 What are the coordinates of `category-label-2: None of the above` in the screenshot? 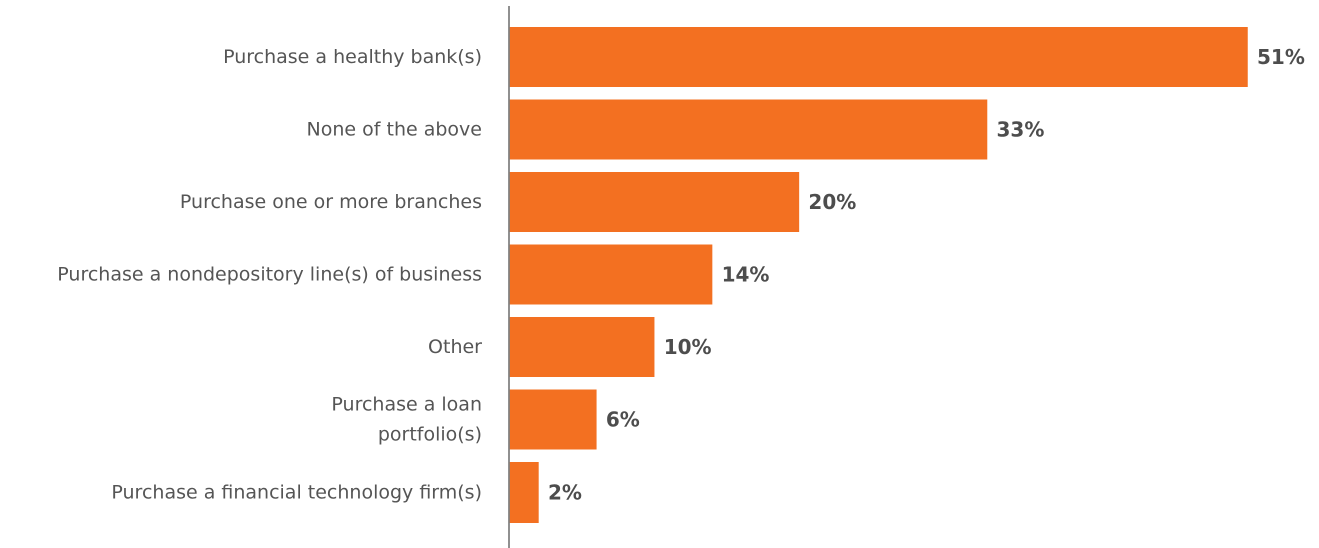 It's located at (394, 130).